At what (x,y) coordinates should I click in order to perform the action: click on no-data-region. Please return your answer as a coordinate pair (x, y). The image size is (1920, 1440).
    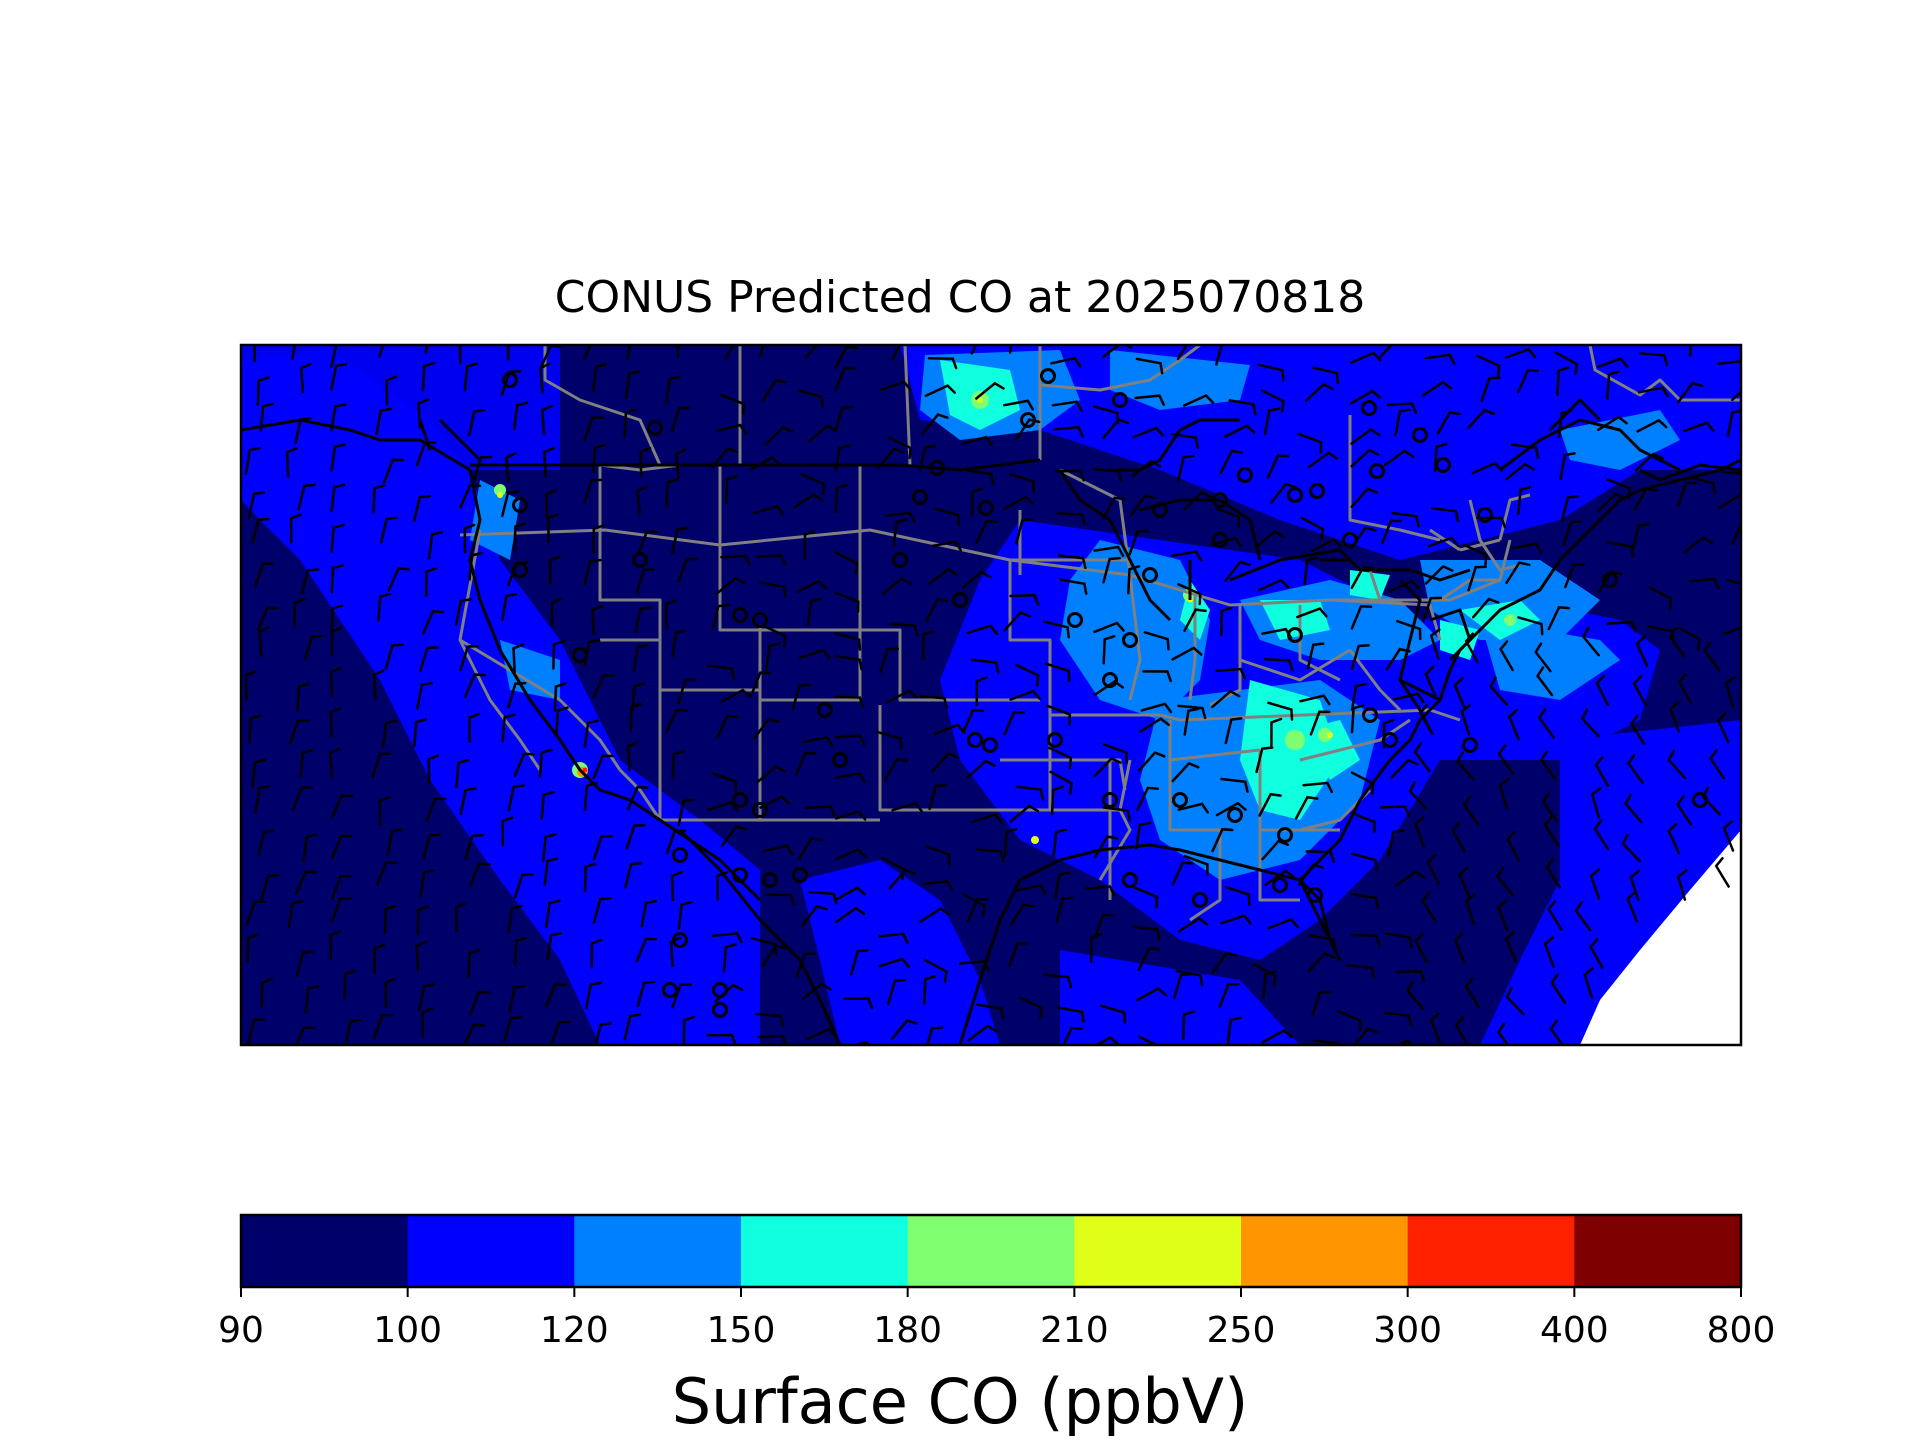
    Looking at the image, I should click on (1660, 937).